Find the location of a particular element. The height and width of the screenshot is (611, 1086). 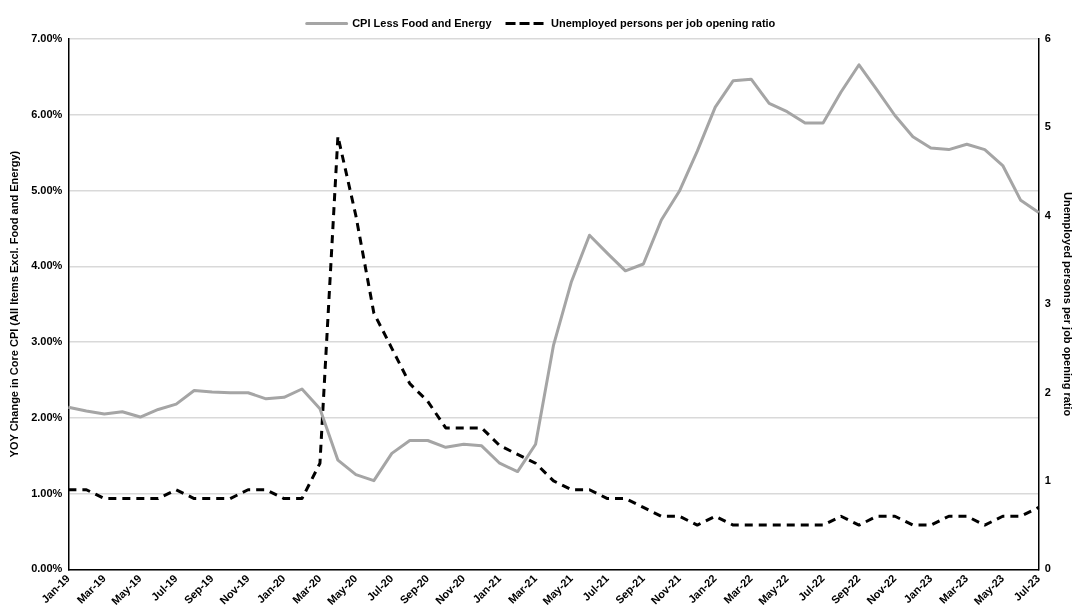

y2-tick-label: 2 is located at coordinates (1047, 391).